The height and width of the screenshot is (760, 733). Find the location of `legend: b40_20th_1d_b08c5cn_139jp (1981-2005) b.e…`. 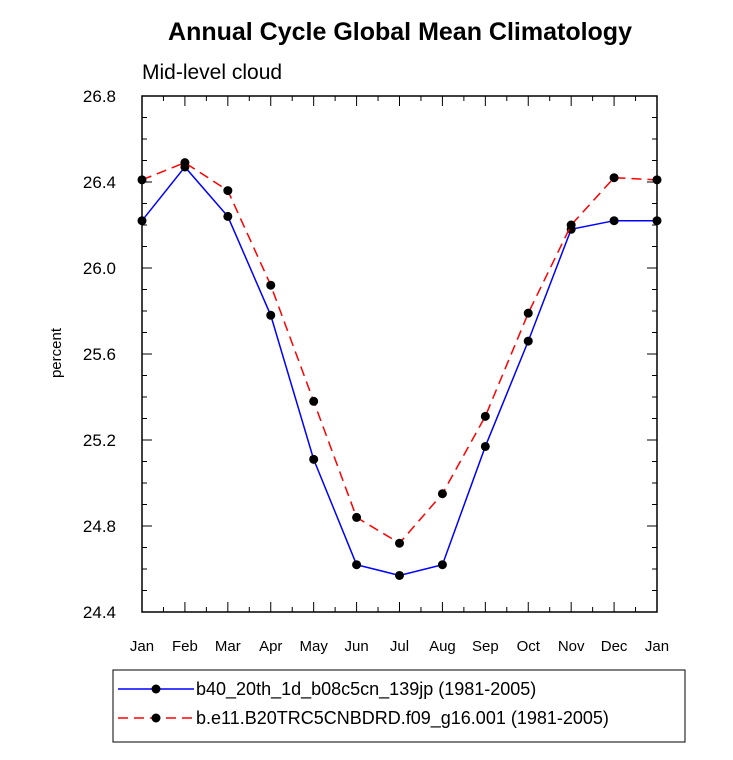

legend: b40_20th_1d_b08c5cn_139jp (1981-2005) b.e… is located at coordinates (363, 704).